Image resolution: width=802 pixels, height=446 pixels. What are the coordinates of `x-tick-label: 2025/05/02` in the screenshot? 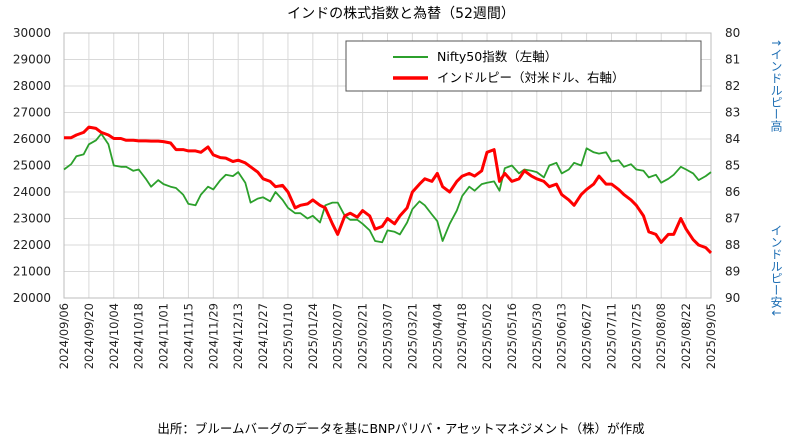 It's located at (487, 336).